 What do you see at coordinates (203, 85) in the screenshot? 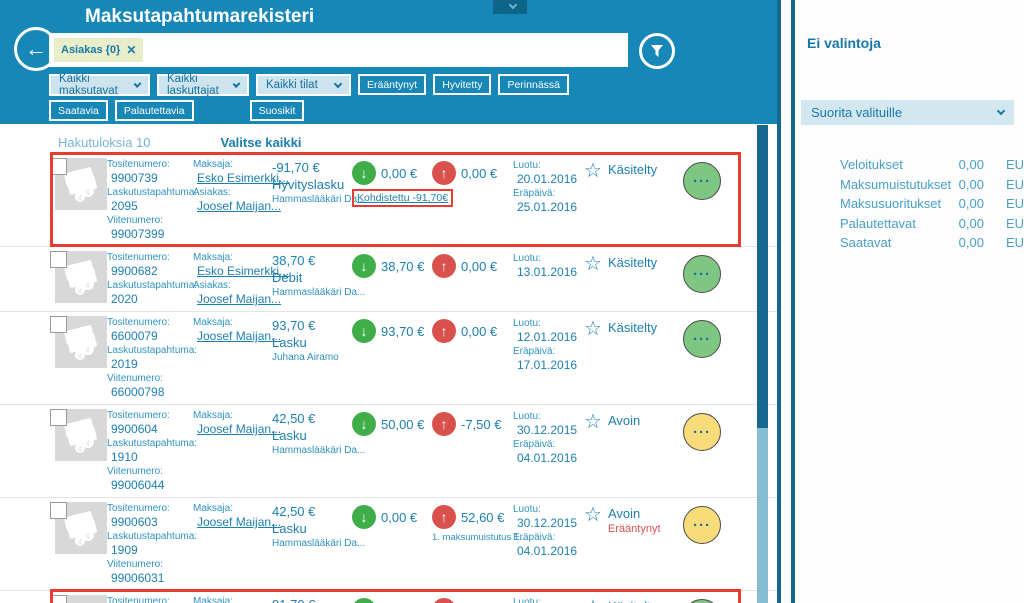
I see `dropdown-billers: Kaikki laskuttajat` at bounding box center [203, 85].